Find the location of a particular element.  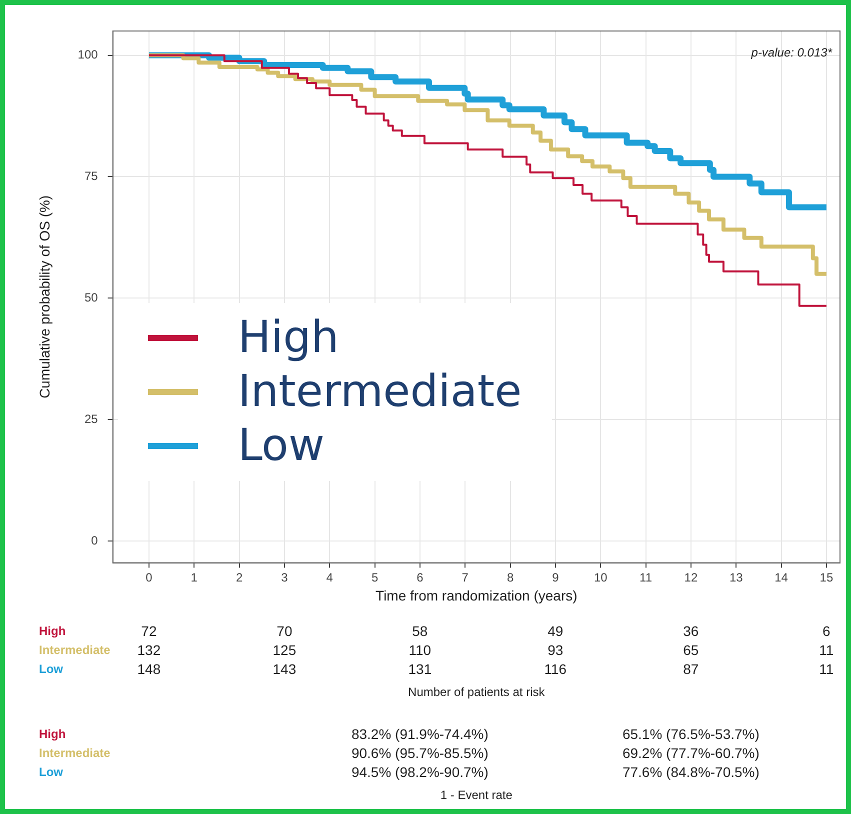

text: 131 is located at coordinates (420, 669).